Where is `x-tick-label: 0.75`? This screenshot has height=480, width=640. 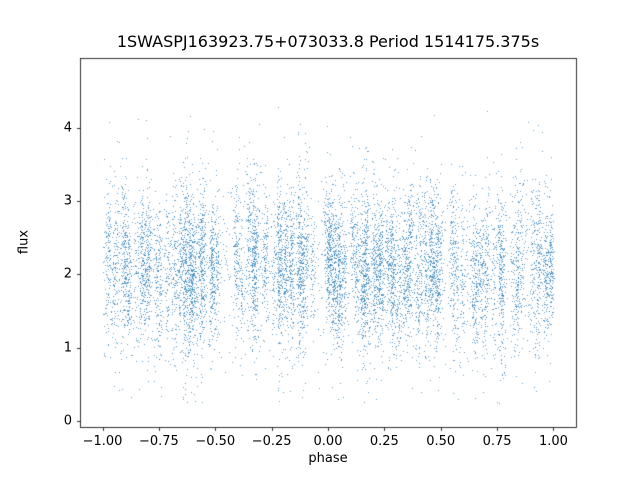 x-tick-label: 0.75 is located at coordinates (497, 441).